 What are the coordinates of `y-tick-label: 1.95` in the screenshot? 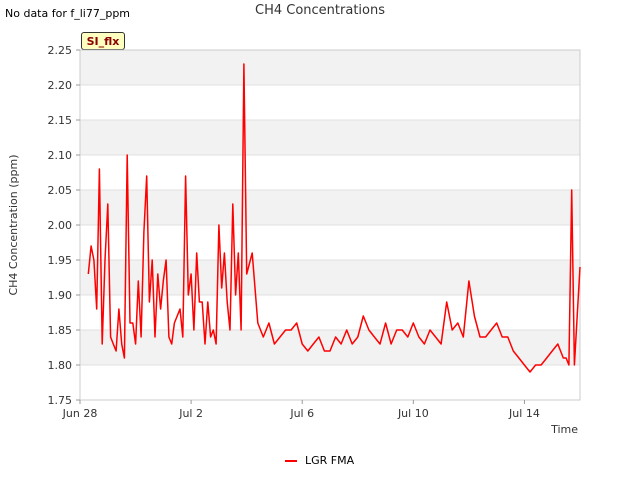 It's located at (60, 260).